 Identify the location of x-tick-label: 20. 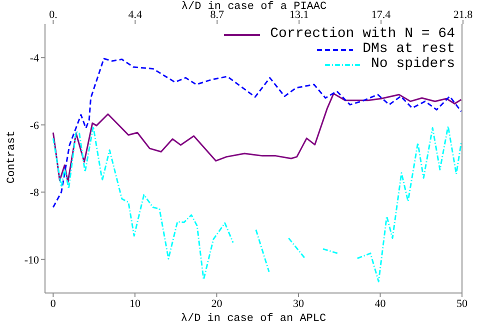
(217, 304).